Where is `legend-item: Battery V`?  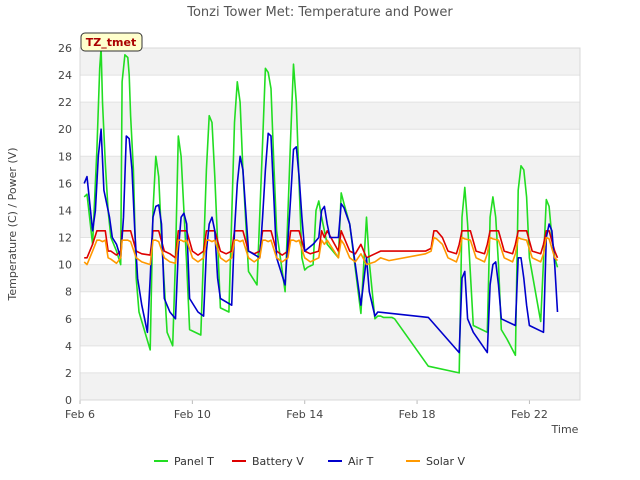
legend-item: Battery V is located at coordinates (268, 461).